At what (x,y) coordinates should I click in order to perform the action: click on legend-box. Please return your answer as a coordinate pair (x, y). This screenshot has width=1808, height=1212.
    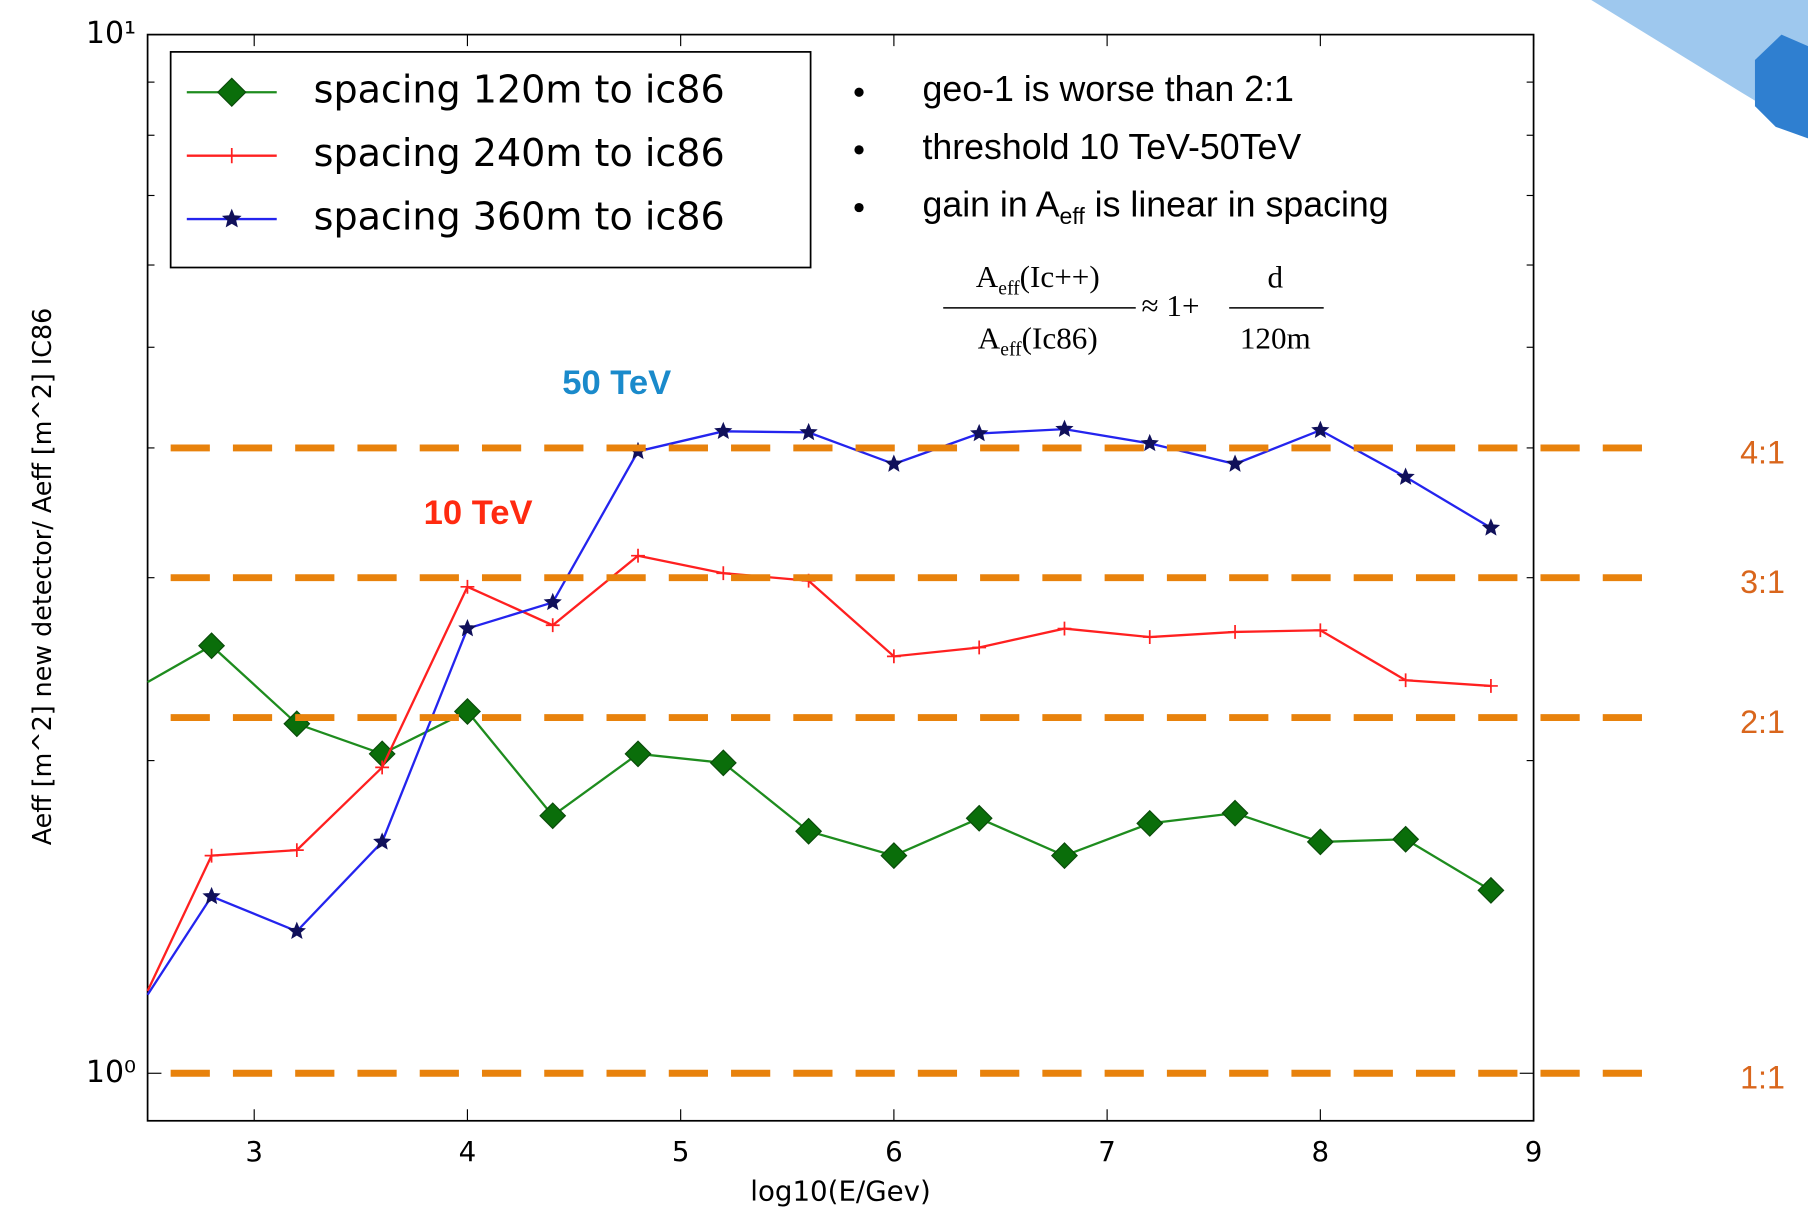
    Looking at the image, I should click on (490, 160).